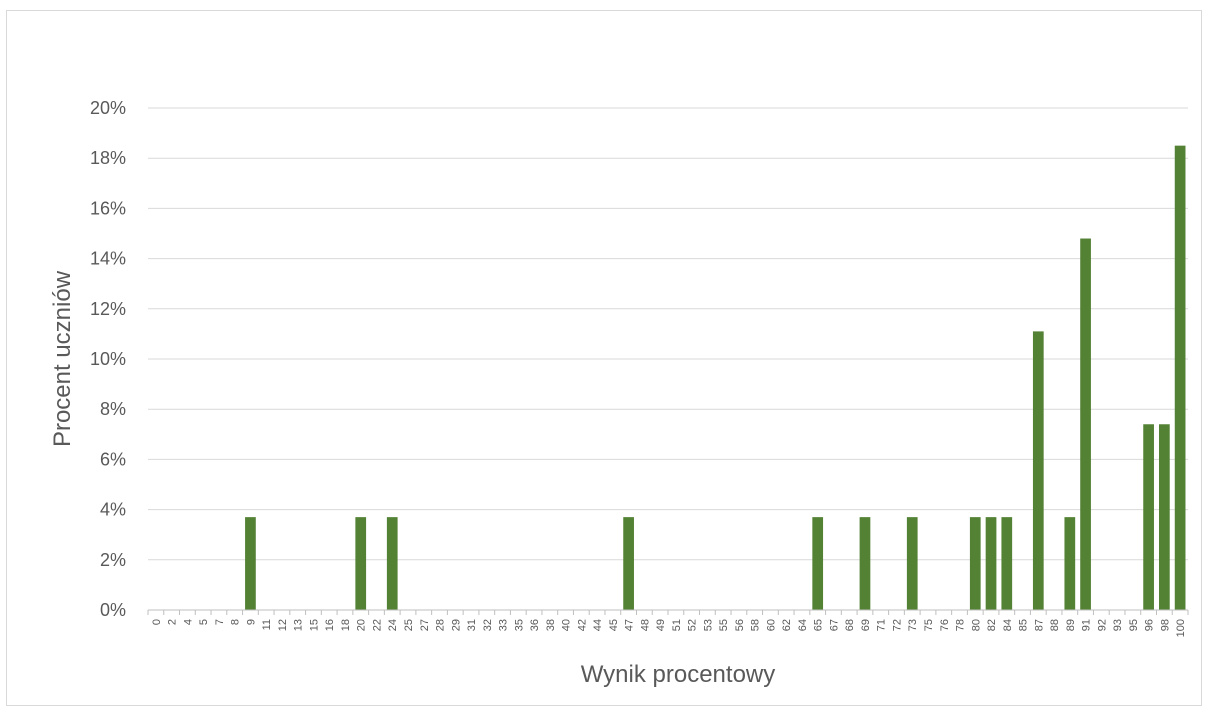 The height and width of the screenshot is (712, 1206). Describe the element at coordinates (62, 358) in the screenshot. I see `y-axis-title: Procent uczniów` at that location.